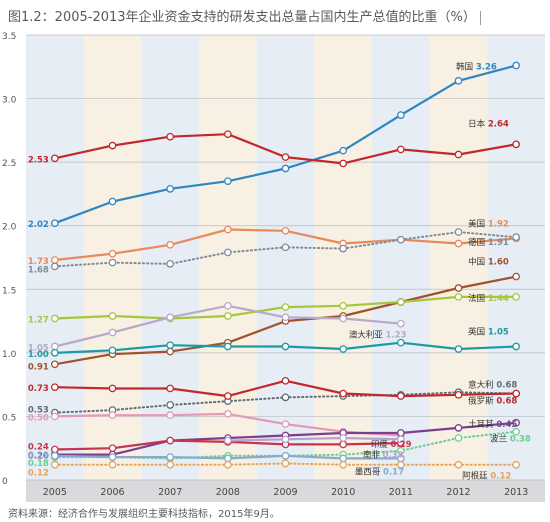 The height and width of the screenshot is (522, 550). What do you see at coordinates (478, 332) in the screenshot?
I see `series-name: 英国` at bounding box center [478, 332].